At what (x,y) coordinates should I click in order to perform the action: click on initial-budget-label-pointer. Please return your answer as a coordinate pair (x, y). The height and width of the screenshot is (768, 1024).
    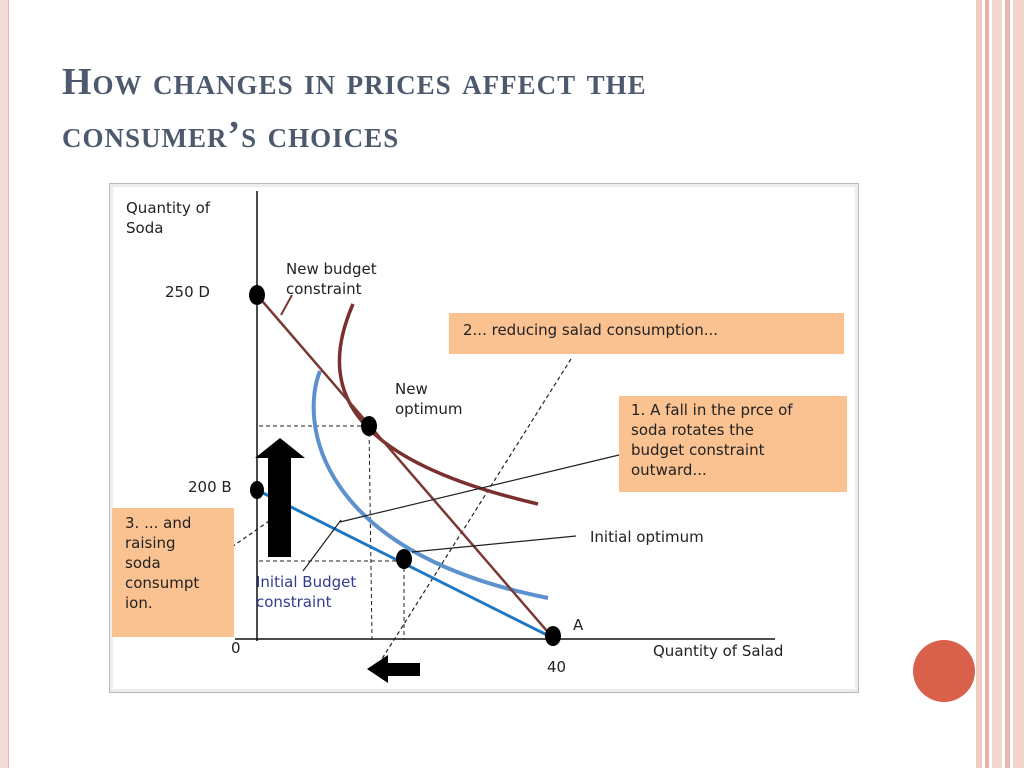
    Looking at the image, I should click on (322, 545).